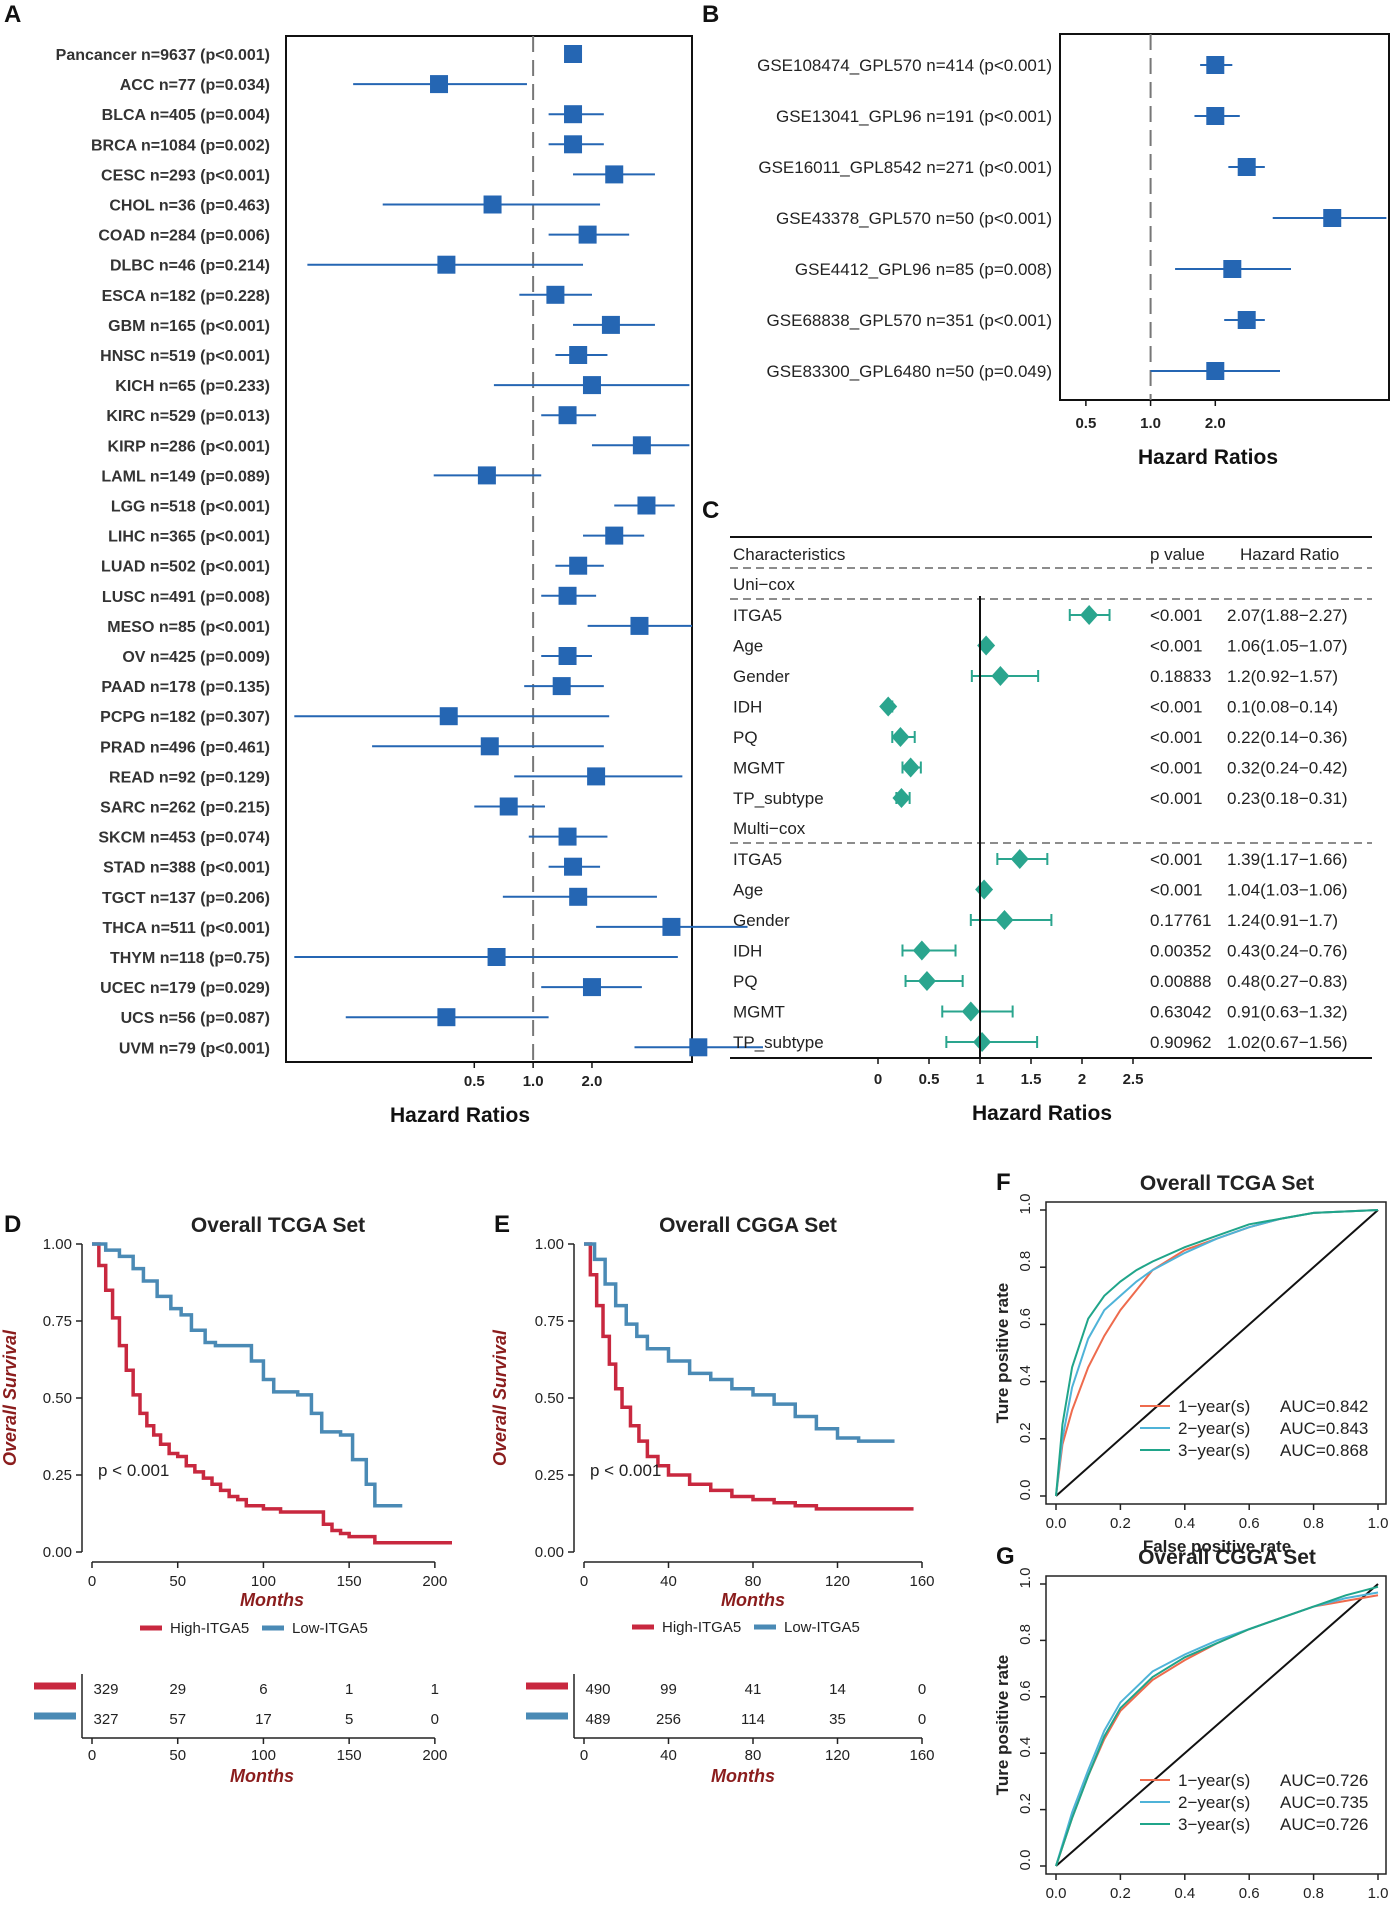  Describe the element at coordinates (1287, 615) in the screenshot. I see `hazard-ratio-text: 2.07(1.88−2.27)` at that location.